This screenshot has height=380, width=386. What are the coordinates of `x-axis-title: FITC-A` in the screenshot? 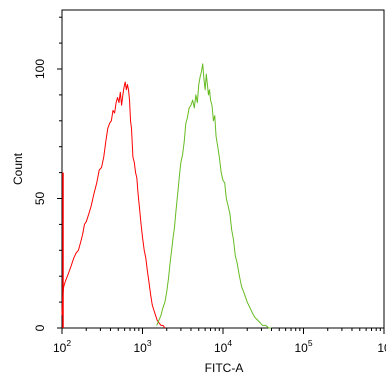 It's located at (224, 368).